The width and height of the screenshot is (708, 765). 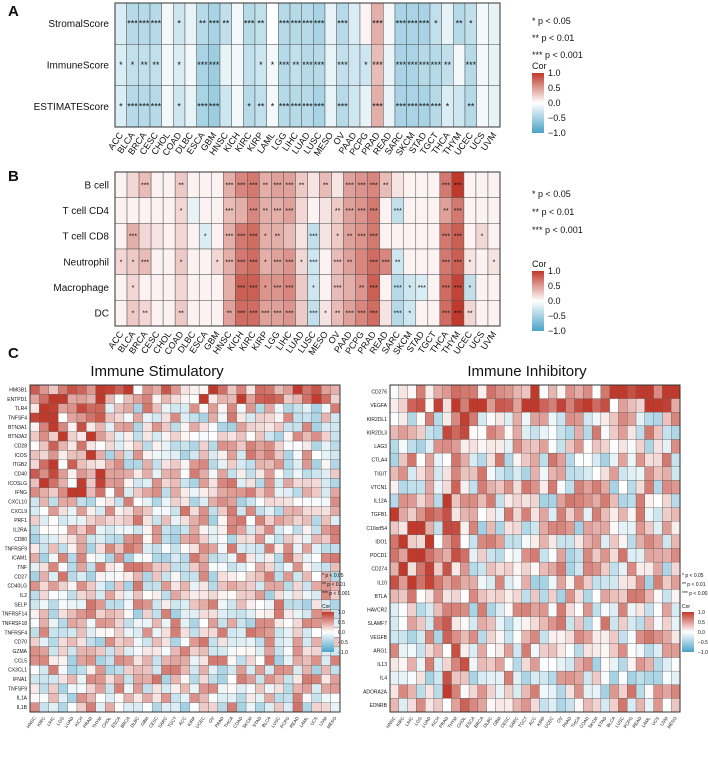 What do you see at coordinates (593, 723) in the screenshot?
I see `column-label-skcm: SKCM` at bounding box center [593, 723].